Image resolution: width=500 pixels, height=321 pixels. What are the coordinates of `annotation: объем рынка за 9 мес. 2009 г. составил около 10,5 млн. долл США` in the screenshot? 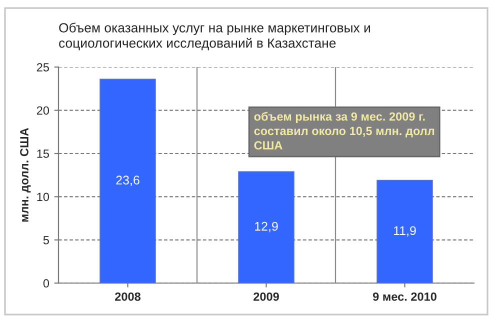 It's located at (344, 131).